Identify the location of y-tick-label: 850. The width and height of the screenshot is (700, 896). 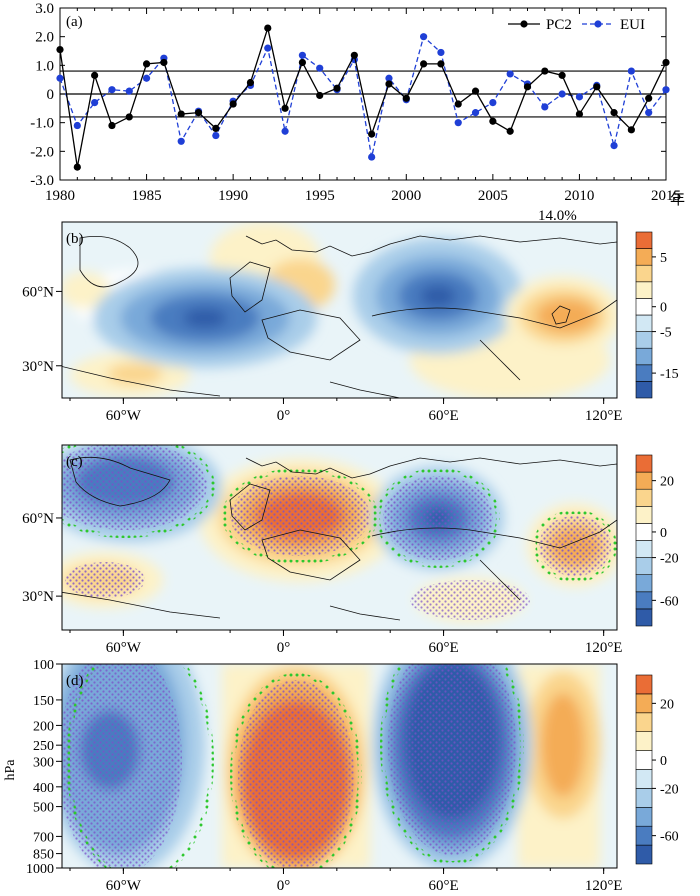
(43, 855).